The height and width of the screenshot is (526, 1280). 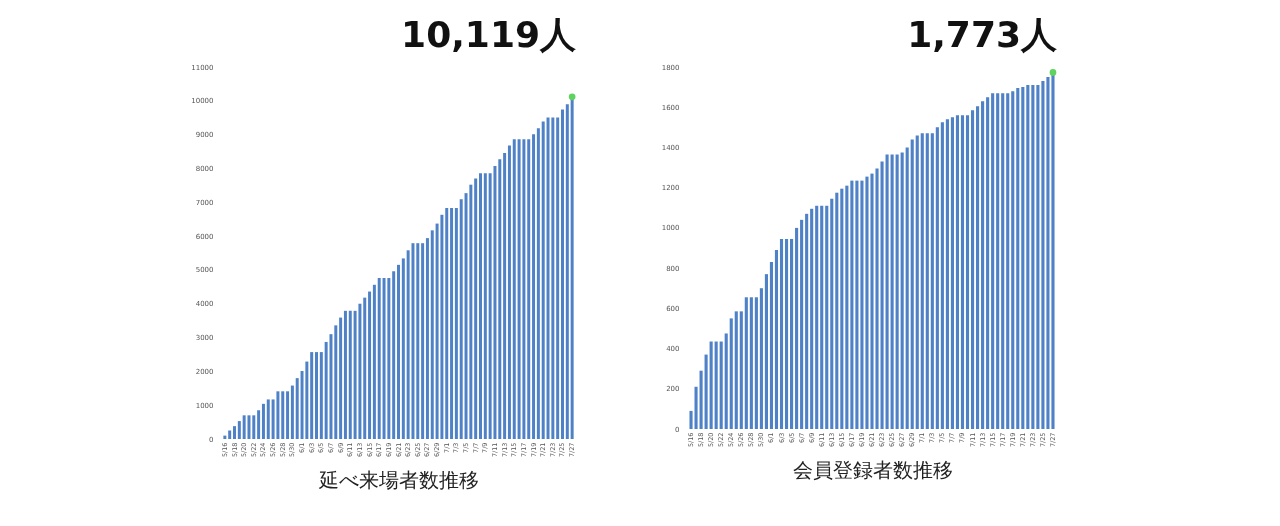 I want to click on x-axis-title: 延べ来場者数推移, so click(x=398, y=480).